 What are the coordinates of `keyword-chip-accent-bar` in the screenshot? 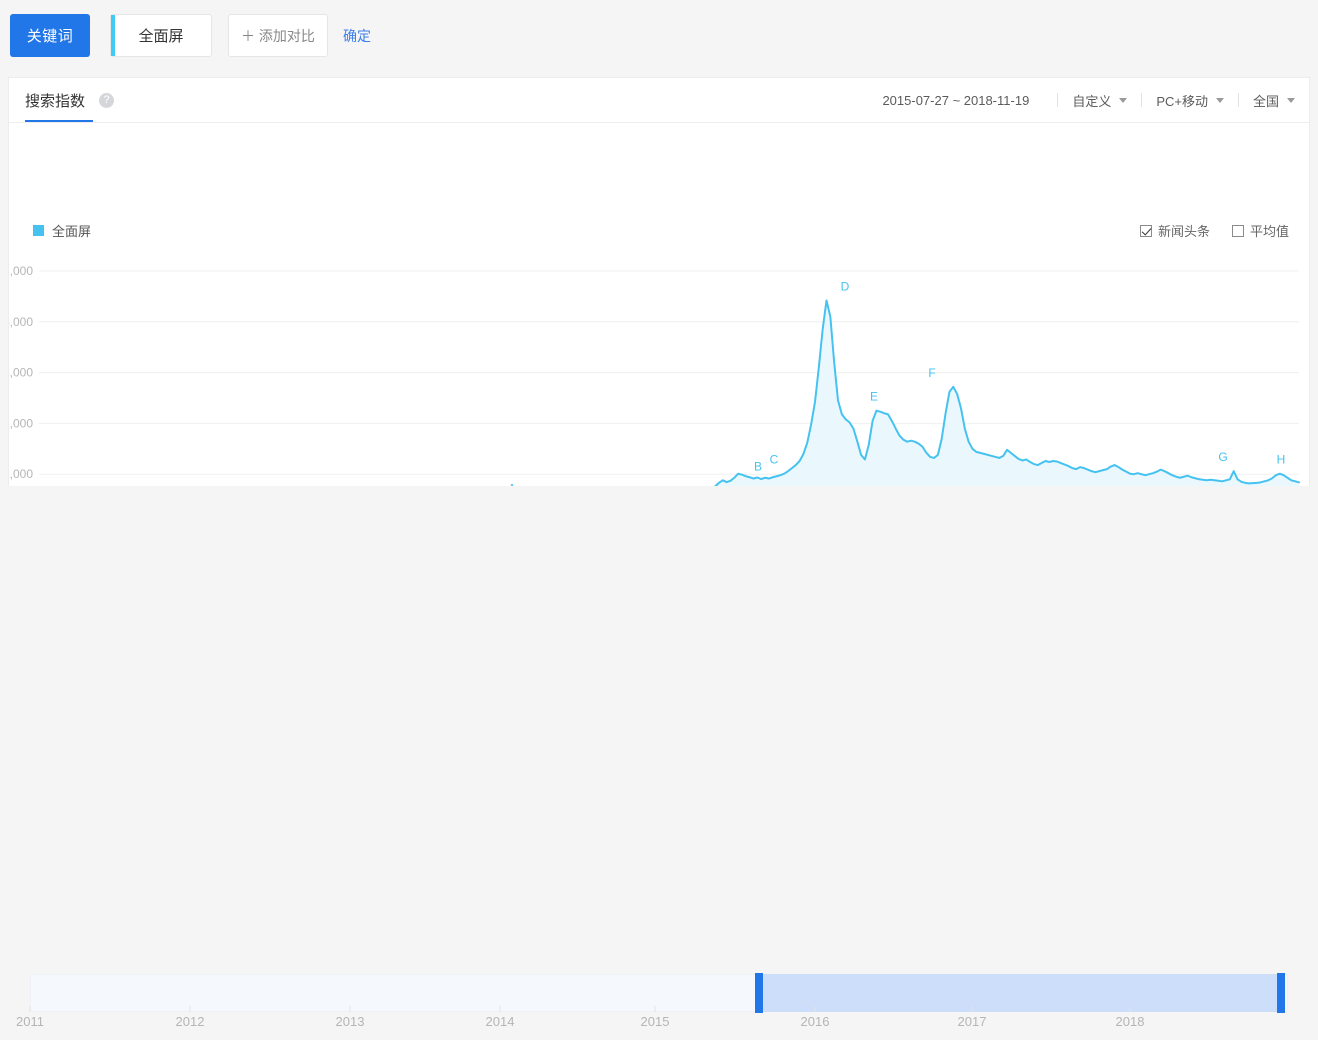 It's located at (113, 35).